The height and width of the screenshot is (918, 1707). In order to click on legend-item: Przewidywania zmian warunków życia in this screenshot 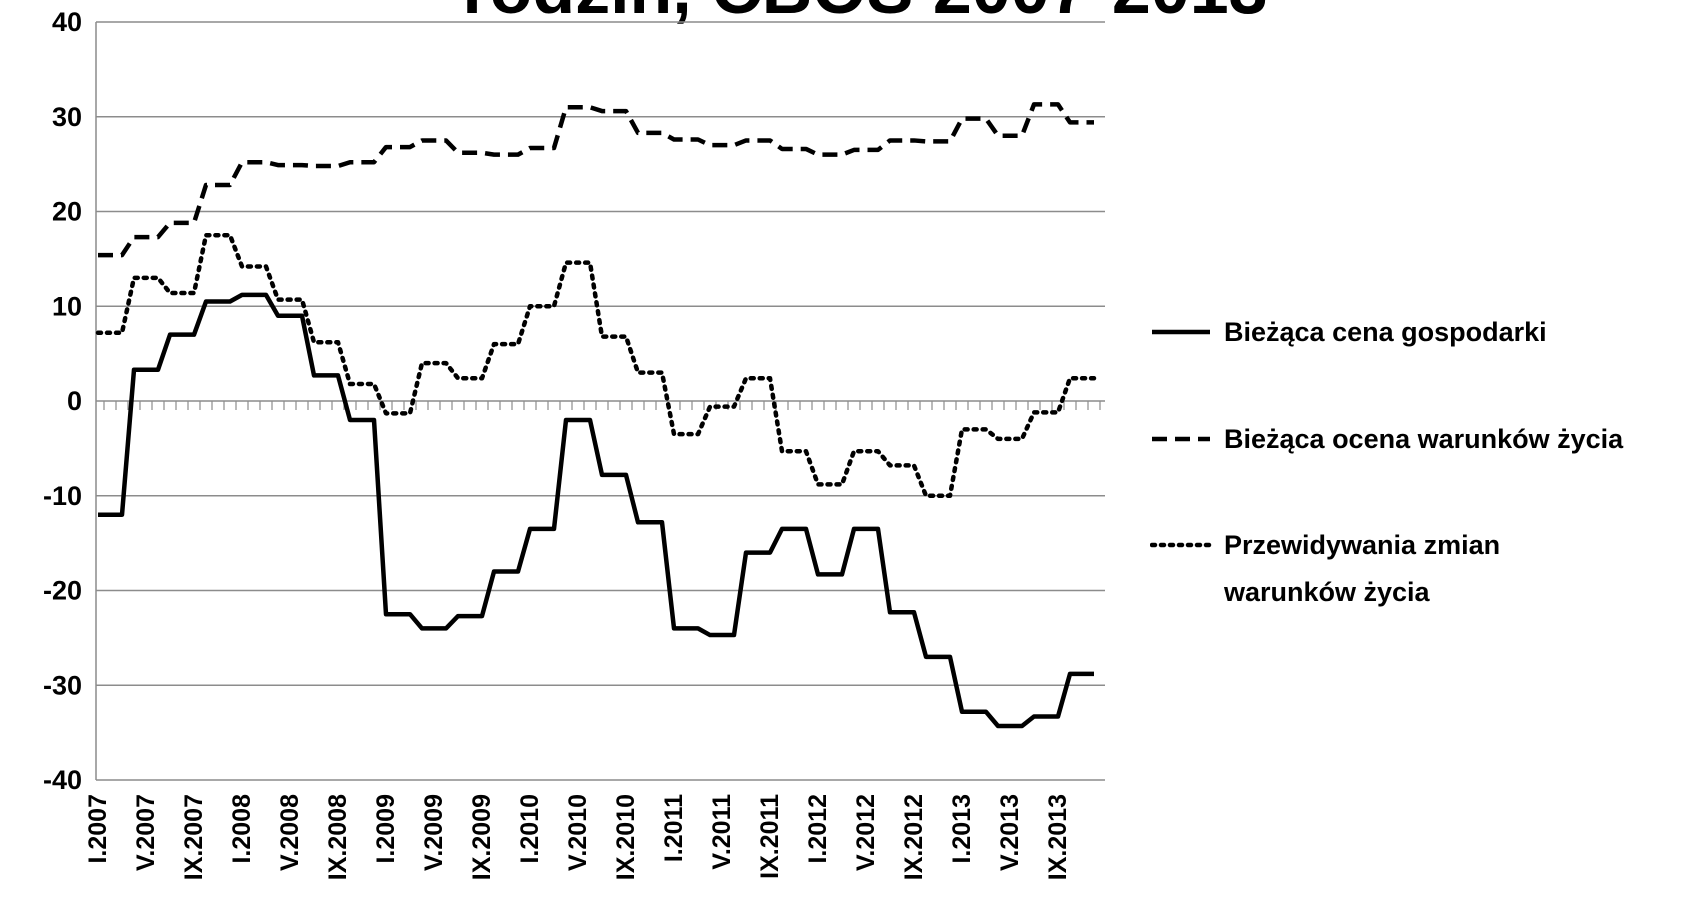, I will do `click(1362, 569)`.